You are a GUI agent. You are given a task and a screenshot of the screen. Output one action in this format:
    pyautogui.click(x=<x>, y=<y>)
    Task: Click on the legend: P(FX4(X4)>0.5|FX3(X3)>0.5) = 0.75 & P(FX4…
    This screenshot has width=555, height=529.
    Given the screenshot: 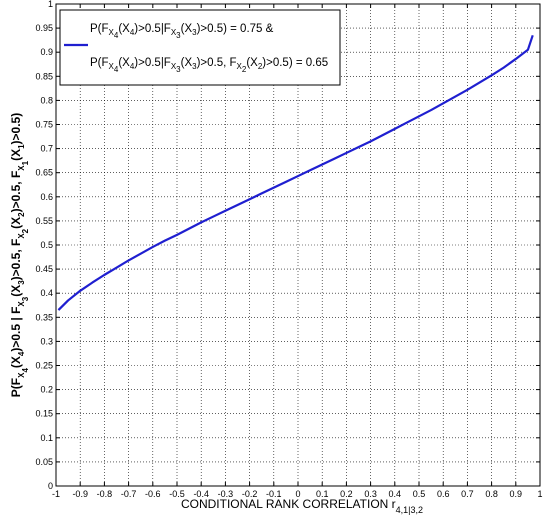 What is the action you would take?
    pyautogui.click(x=200, y=47)
    